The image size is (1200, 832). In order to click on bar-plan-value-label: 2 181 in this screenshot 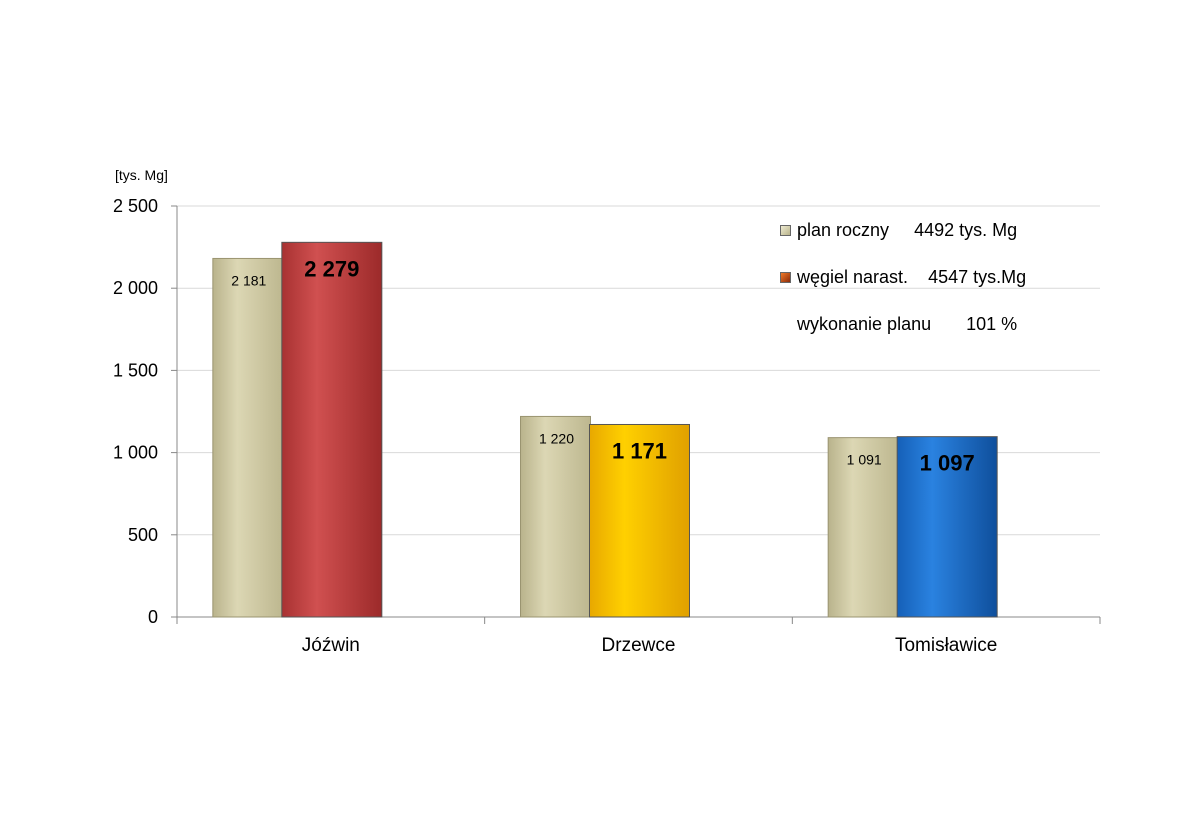, I will do `click(248, 280)`.